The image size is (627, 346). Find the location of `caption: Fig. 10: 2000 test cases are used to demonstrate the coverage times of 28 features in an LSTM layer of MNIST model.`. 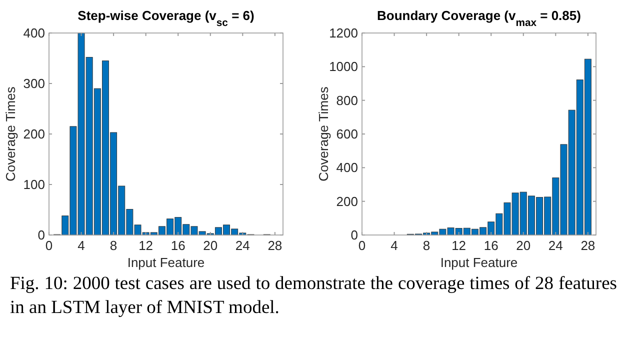

caption: Fig. 10: 2000 test cases are used to demonstrate the coverage times of 28 features in an LSTM layer of MNIST model. is located at coordinates (313, 296).